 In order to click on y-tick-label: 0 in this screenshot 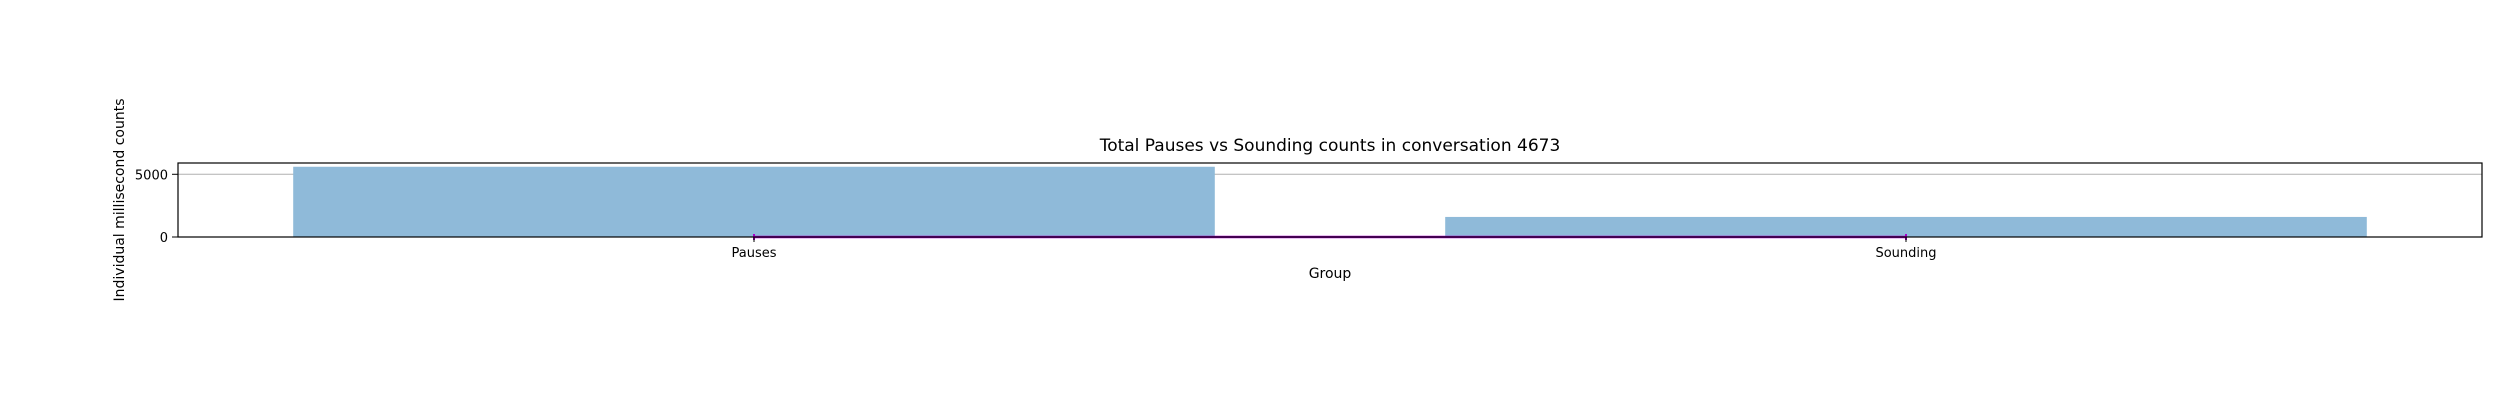, I will do `click(164, 238)`.